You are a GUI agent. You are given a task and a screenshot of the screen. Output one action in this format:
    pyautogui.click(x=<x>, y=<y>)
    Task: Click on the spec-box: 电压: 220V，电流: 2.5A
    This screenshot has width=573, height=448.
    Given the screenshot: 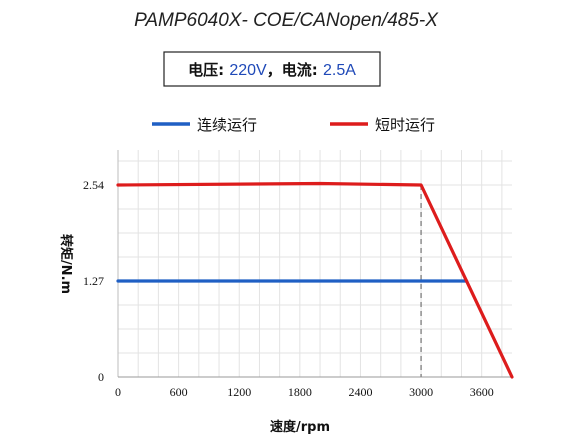 What is the action you would take?
    pyautogui.click(x=272, y=69)
    